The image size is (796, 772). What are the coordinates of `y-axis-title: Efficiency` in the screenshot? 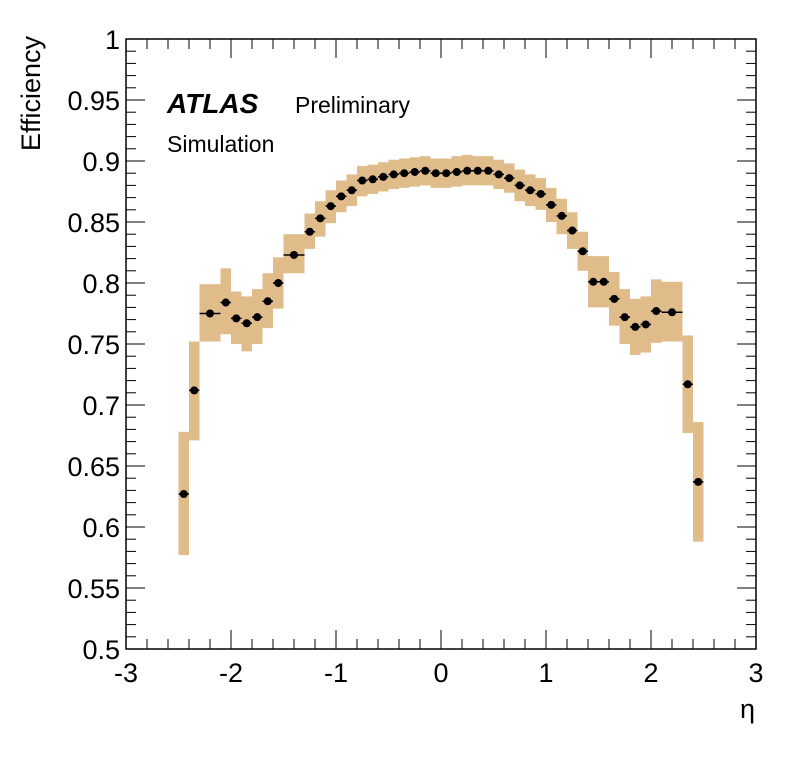 It's located at (31, 94).